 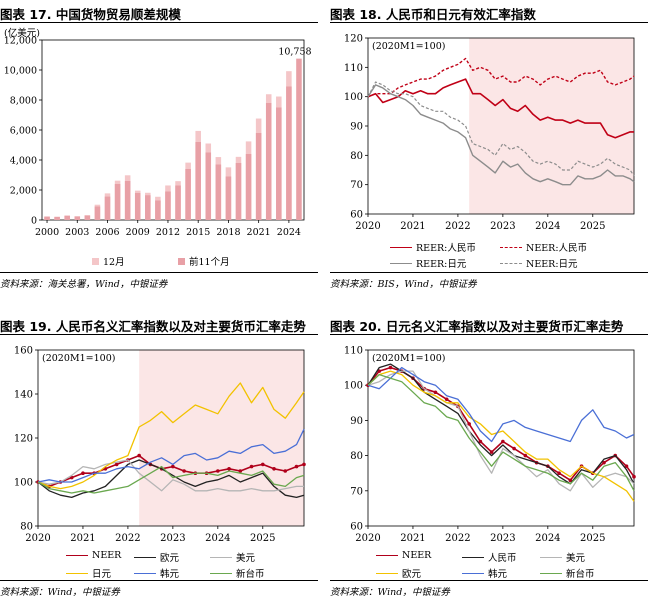 I want to click on legend: REER:人民币 NEER:人民币 REER:日元 NEER:日元, so click(x=489, y=255).